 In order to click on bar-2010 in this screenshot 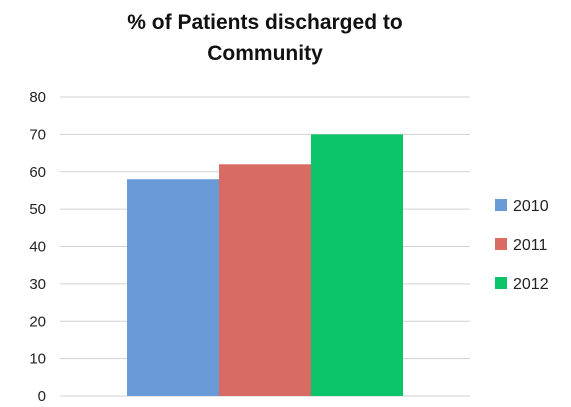, I will do `click(173, 287)`.